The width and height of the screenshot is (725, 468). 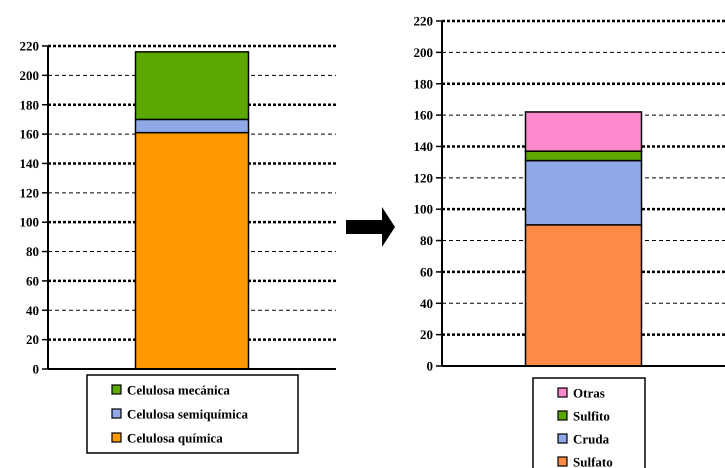 What do you see at coordinates (187, 414) in the screenshot?
I see `legend-label: Celulosa semiquímica` at bounding box center [187, 414].